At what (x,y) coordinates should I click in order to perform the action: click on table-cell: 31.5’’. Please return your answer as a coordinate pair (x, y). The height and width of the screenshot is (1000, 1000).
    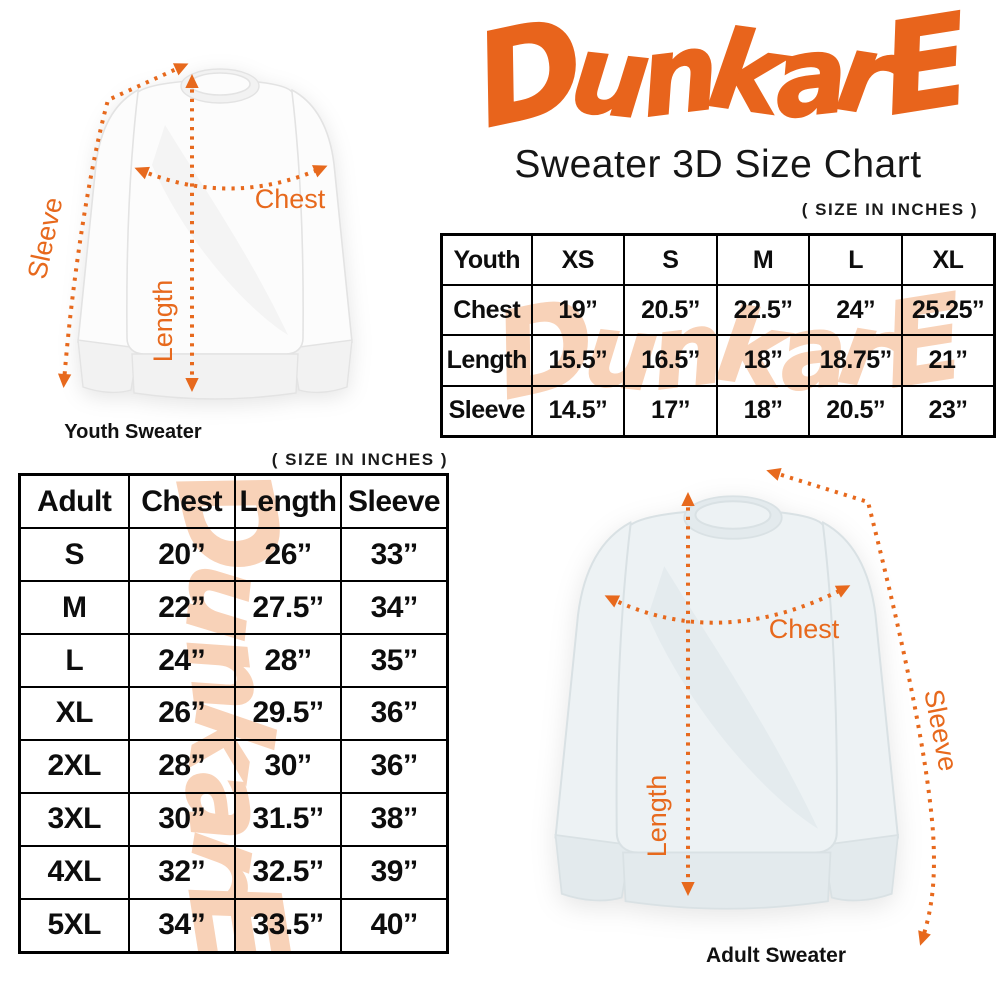
    Looking at the image, I should click on (288, 819).